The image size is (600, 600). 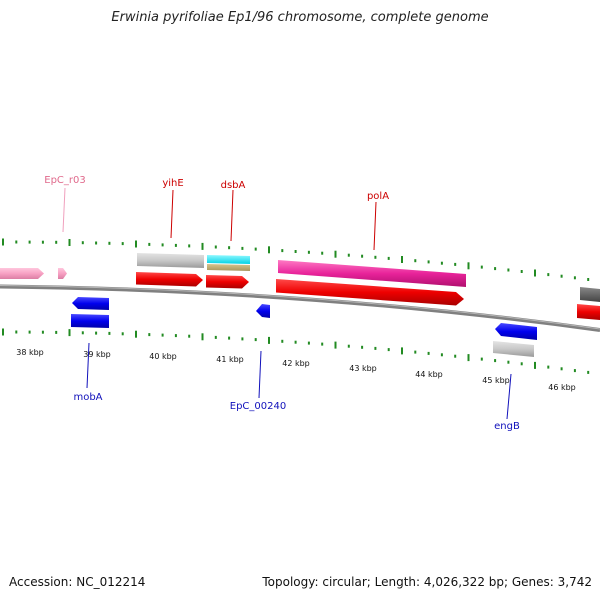 What do you see at coordinates (172, 214) in the screenshot?
I see `leader-line-yihe` at bounding box center [172, 214].